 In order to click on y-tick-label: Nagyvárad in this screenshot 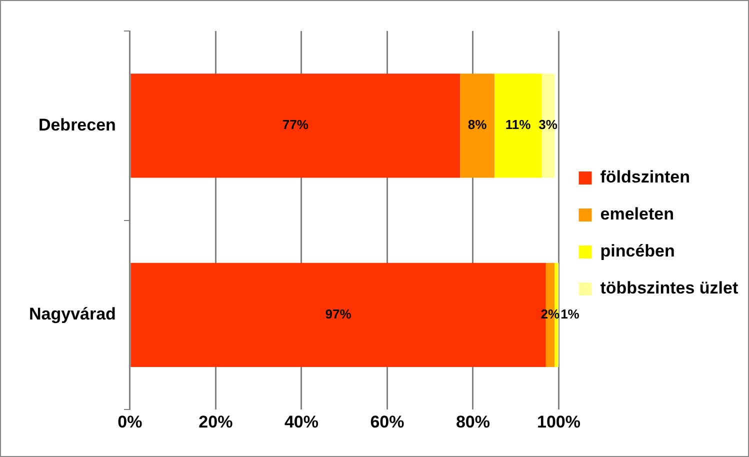, I will do `click(72, 314)`.